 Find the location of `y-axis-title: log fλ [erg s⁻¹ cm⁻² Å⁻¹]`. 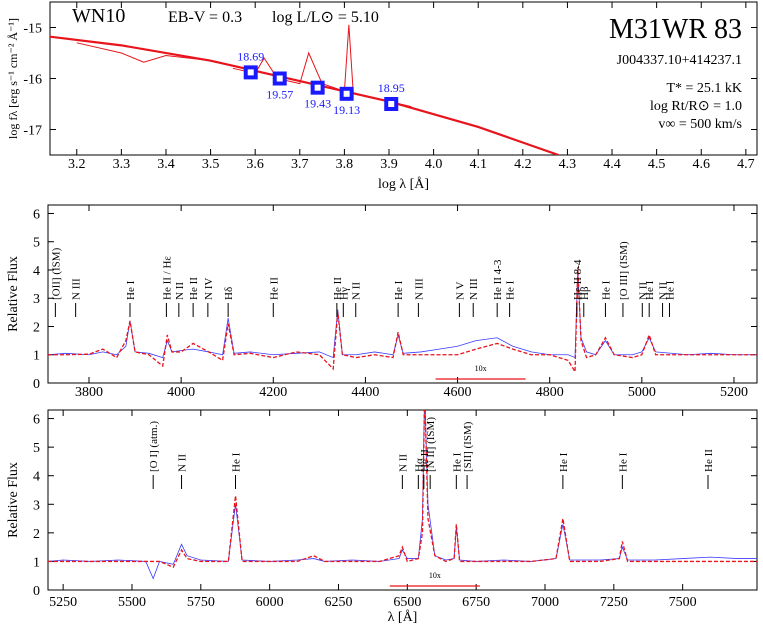

y-axis-title: log fλ [erg s⁻¹ cm⁻² Å⁻¹] is located at coordinates (13, 78).